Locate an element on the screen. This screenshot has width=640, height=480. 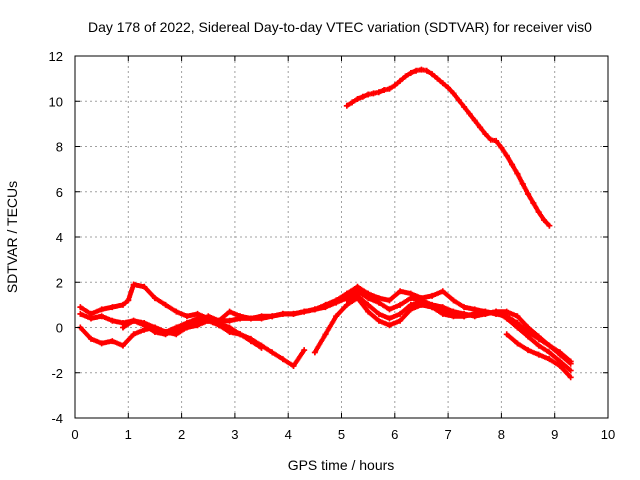
series-trace-f is located at coordinates (538, 356).